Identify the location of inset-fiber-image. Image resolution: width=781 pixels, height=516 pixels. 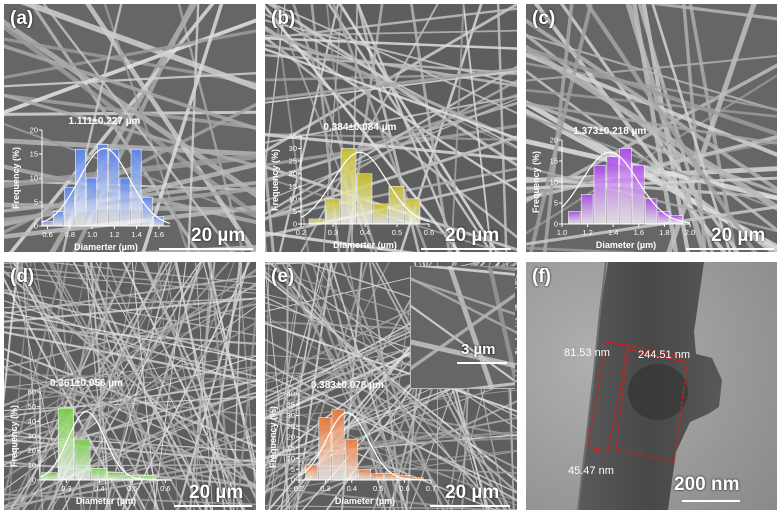
(463, 327).